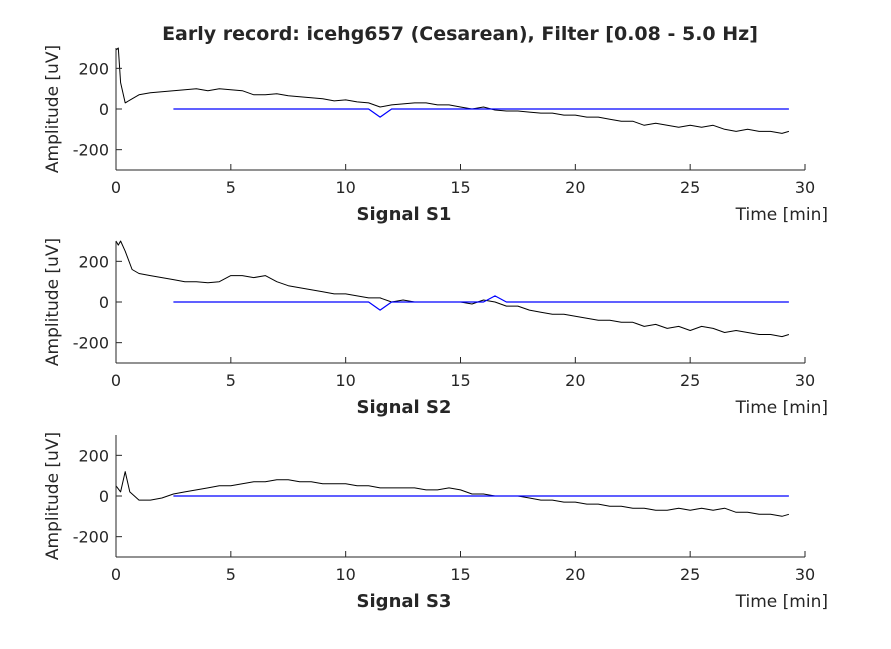 The height and width of the screenshot is (649, 891). What do you see at coordinates (404, 214) in the screenshot?
I see `subplot-title: Signal S1` at bounding box center [404, 214].